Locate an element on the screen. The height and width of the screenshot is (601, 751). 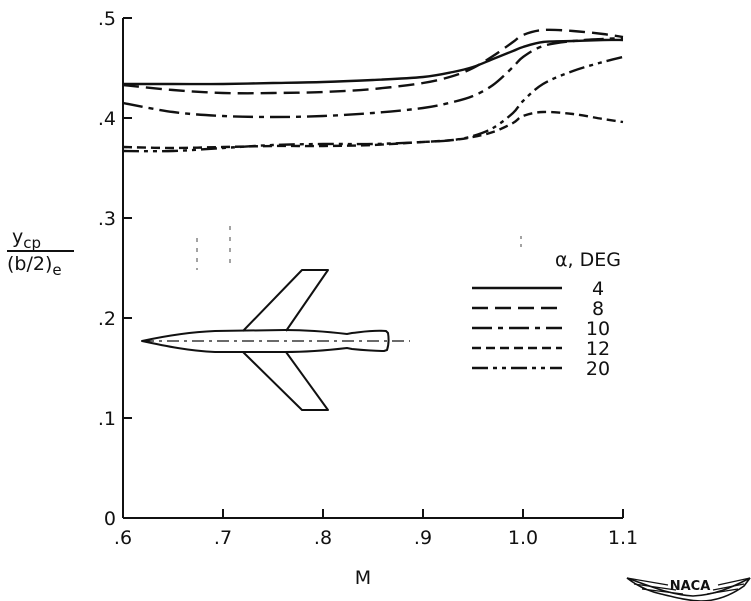
x-tick-label: 1.0 is located at coordinates (523, 538).